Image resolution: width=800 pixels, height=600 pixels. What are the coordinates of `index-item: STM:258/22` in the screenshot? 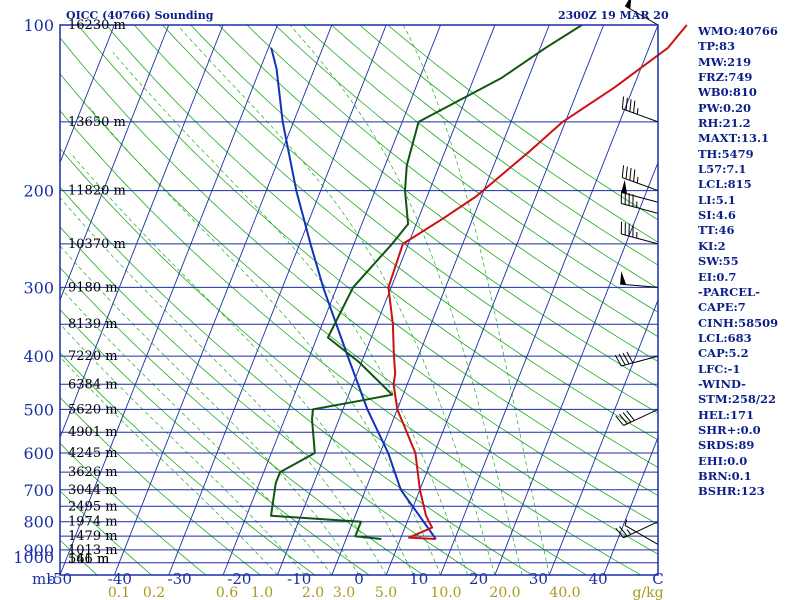 It's located at (737, 399).